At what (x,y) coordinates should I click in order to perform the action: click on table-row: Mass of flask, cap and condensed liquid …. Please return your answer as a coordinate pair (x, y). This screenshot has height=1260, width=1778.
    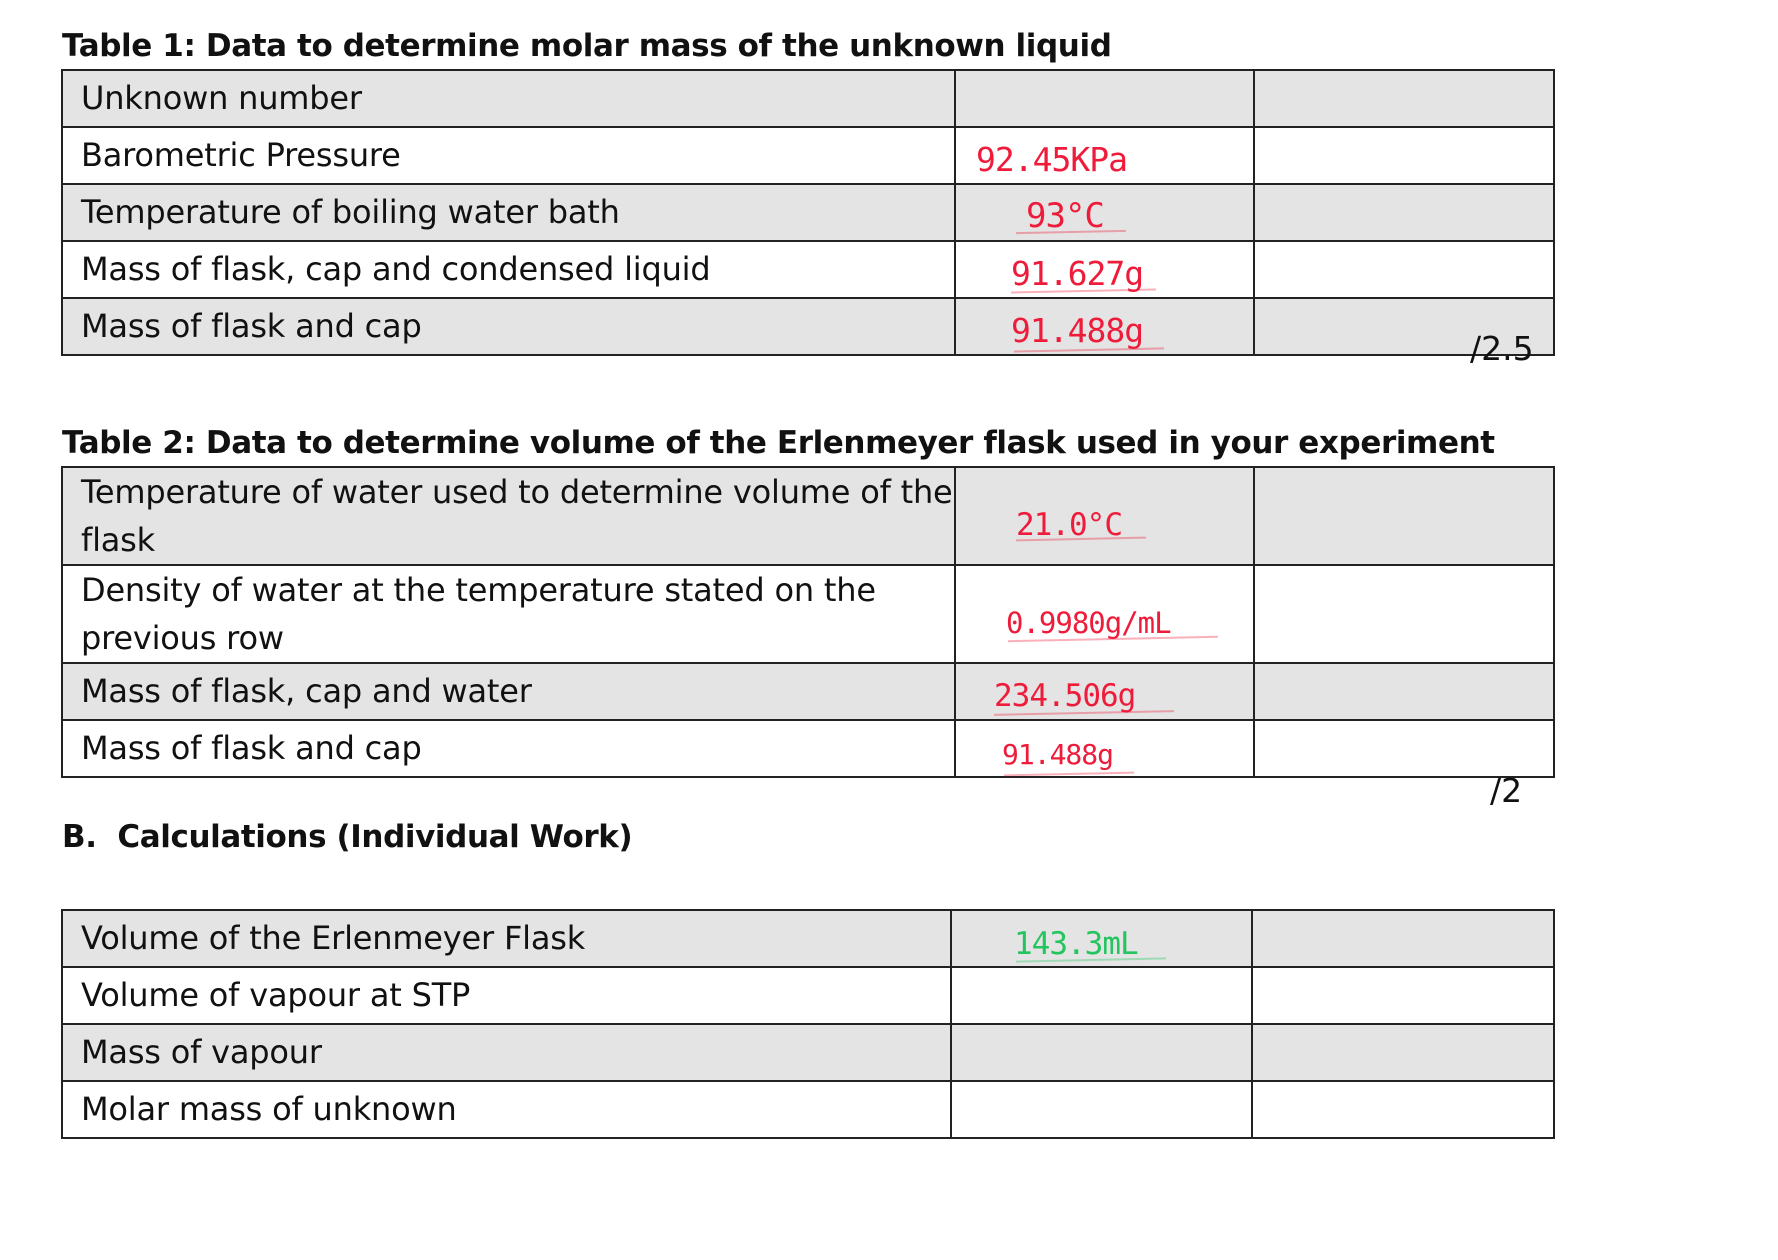
    Looking at the image, I should click on (808, 269).